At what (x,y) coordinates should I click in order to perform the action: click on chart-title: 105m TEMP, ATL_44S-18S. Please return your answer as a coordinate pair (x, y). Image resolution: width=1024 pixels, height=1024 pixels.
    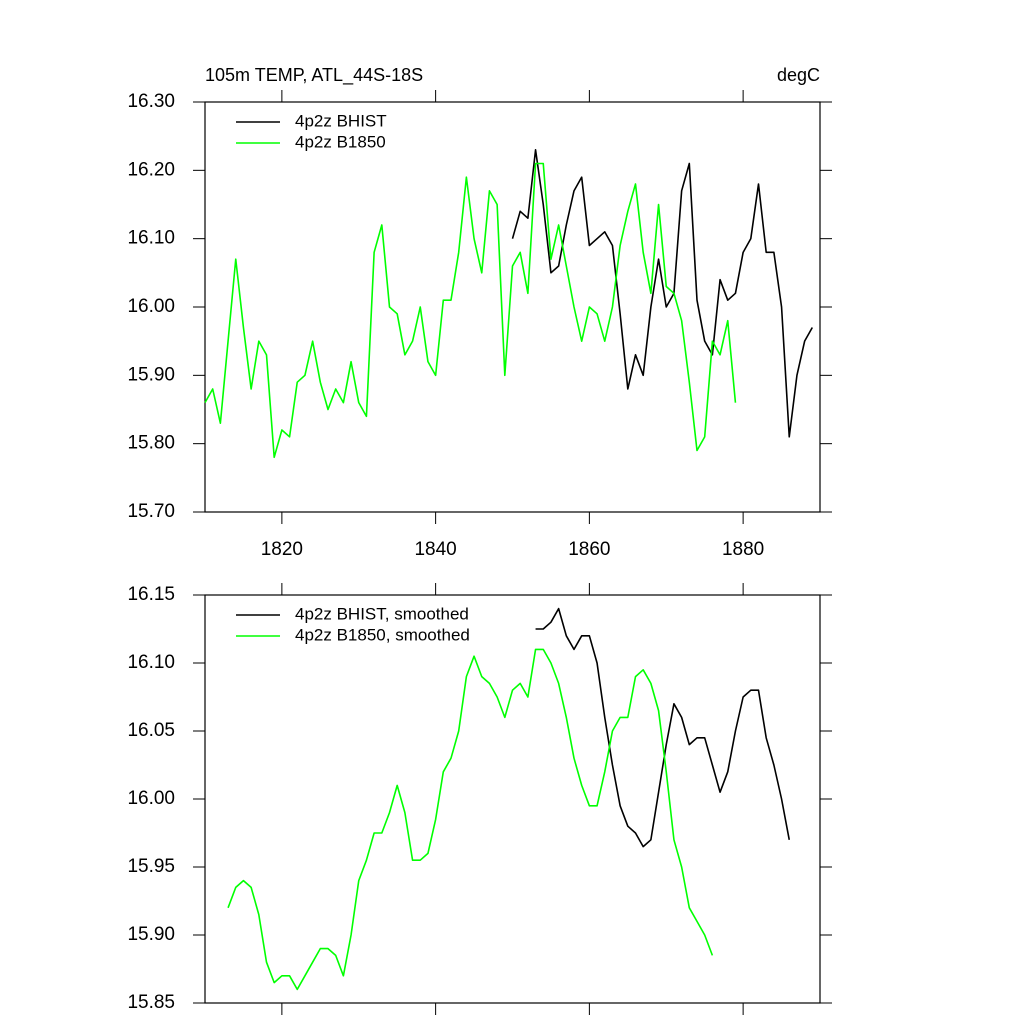
    Looking at the image, I should click on (314, 75).